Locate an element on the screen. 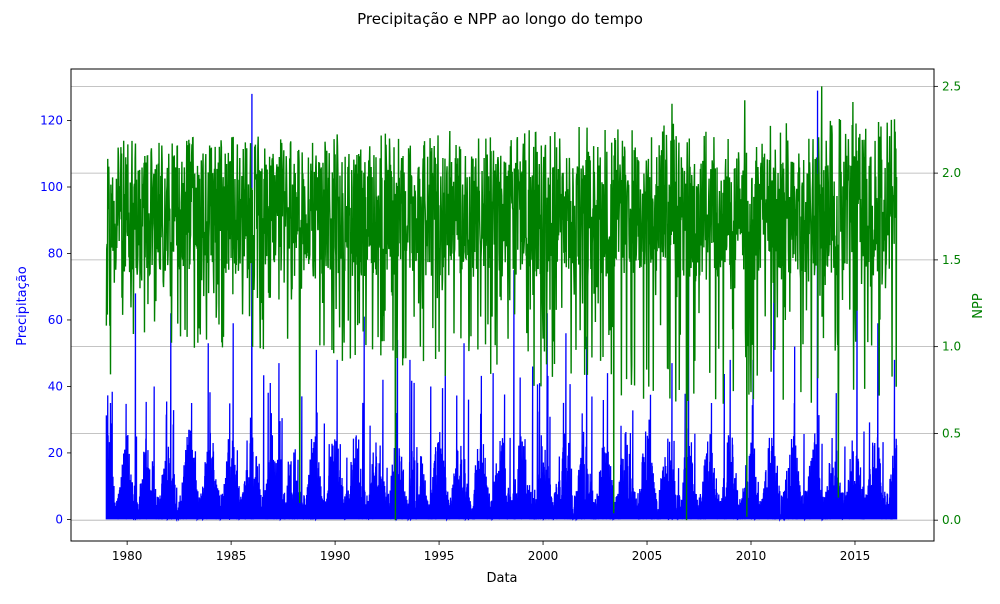 The height and width of the screenshot is (604, 1000). y-left-tick-label: 100 is located at coordinates (51, 187).